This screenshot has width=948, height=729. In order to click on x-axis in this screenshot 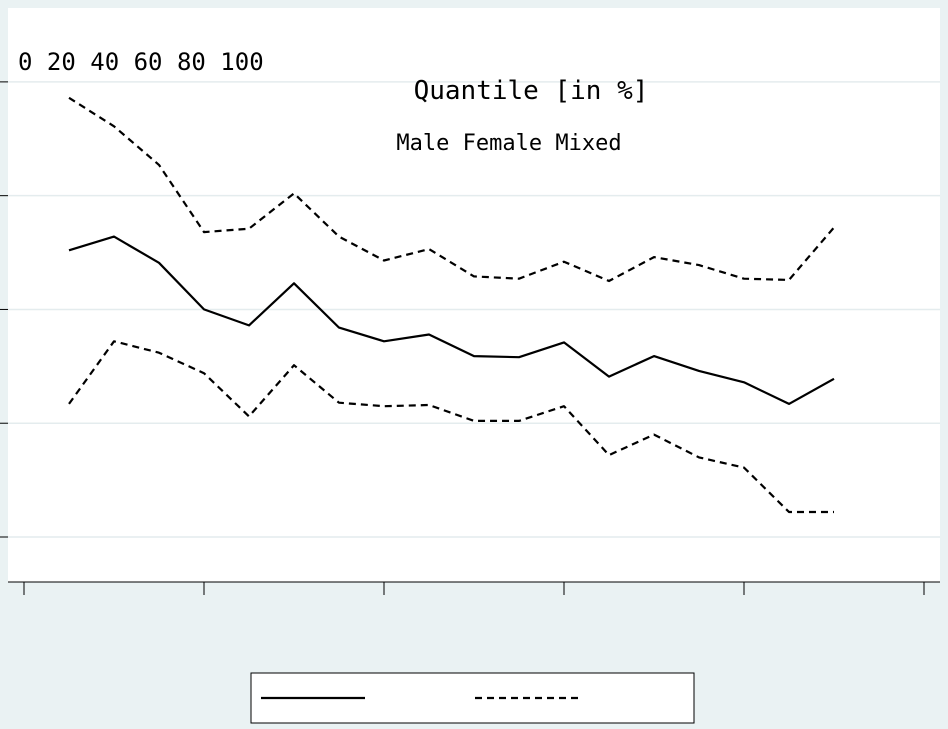, I will do `click(474, 588)`.